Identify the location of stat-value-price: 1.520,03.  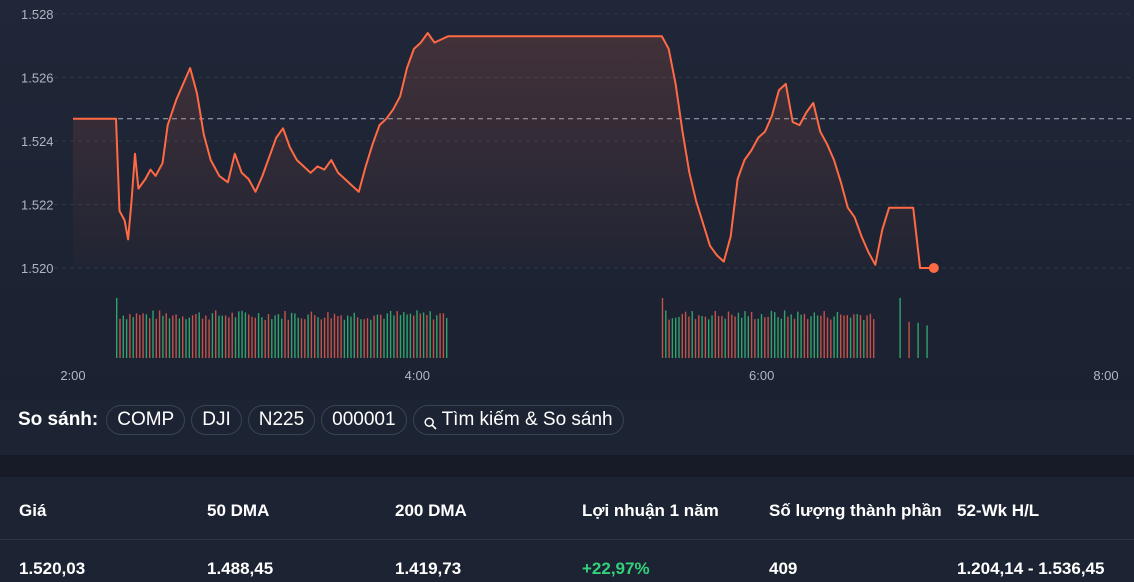
(52, 568).